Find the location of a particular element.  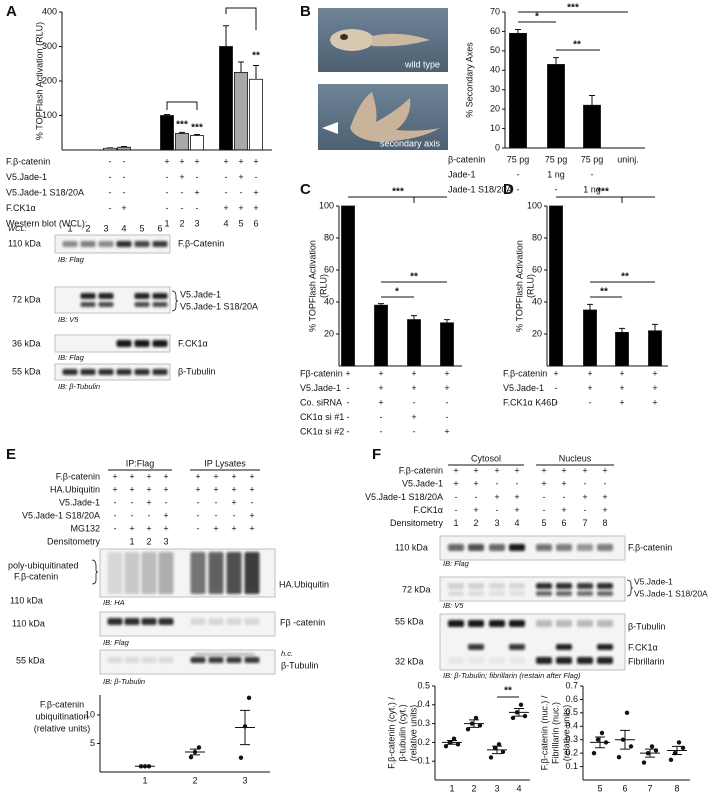

y-tick-label: 60 is located at coordinates (537, 269).